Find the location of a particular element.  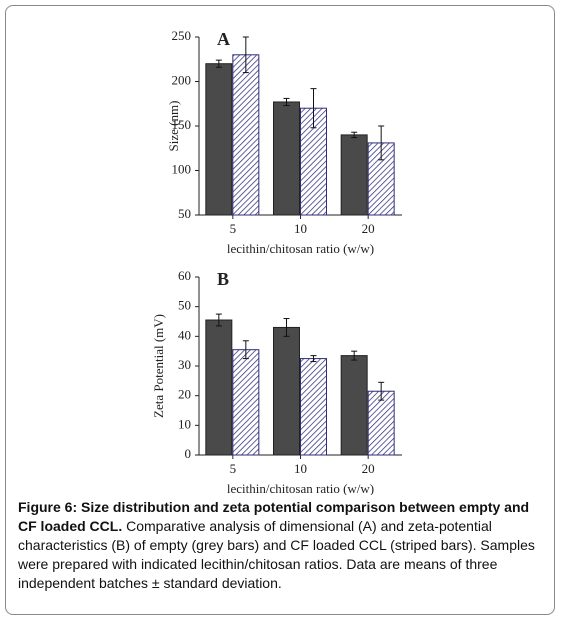

y-tick-label: 40 is located at coordinates (184, 334).